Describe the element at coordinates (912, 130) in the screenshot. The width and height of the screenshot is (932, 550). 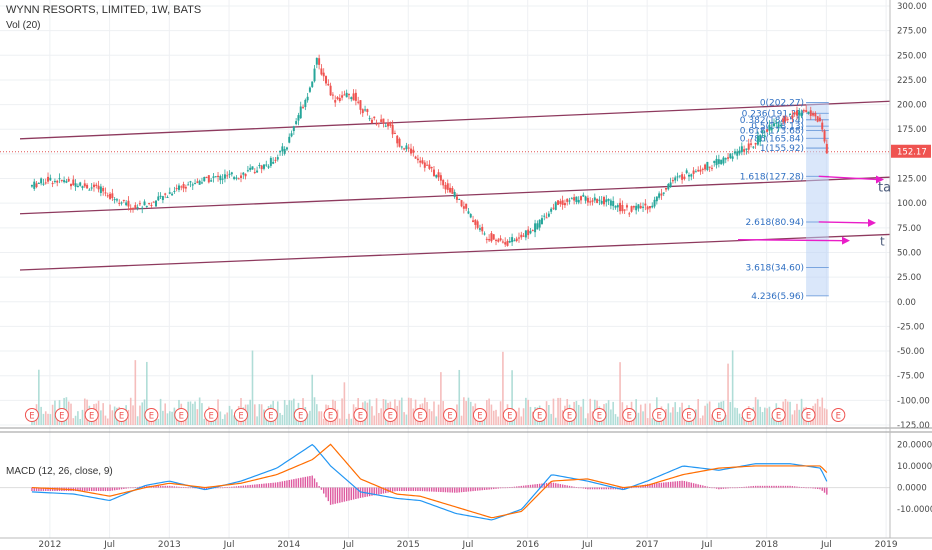
I see `y-tick-label: 175.00` at that location.